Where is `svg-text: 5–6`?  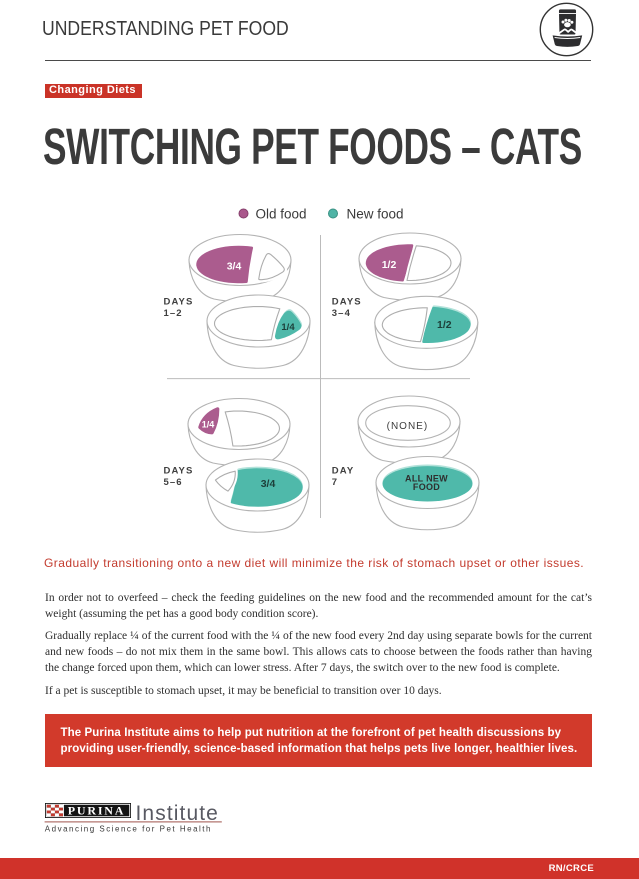 svg-text: 5–6 is located at coordinates (173, 482).